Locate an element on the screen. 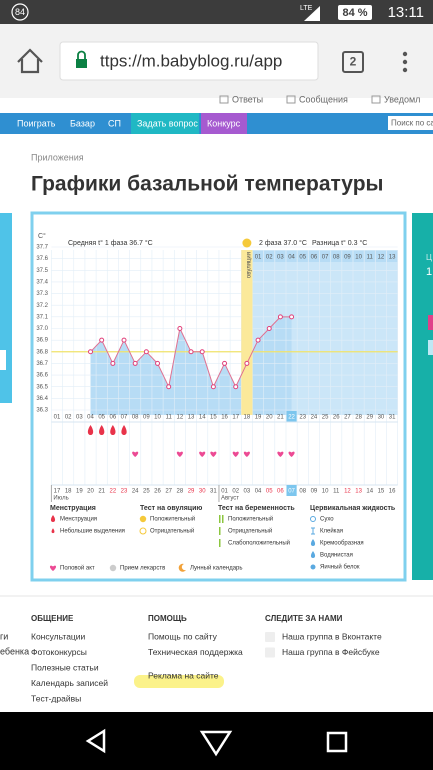  footer-link: Консультации is located at coordinates (58, 636).